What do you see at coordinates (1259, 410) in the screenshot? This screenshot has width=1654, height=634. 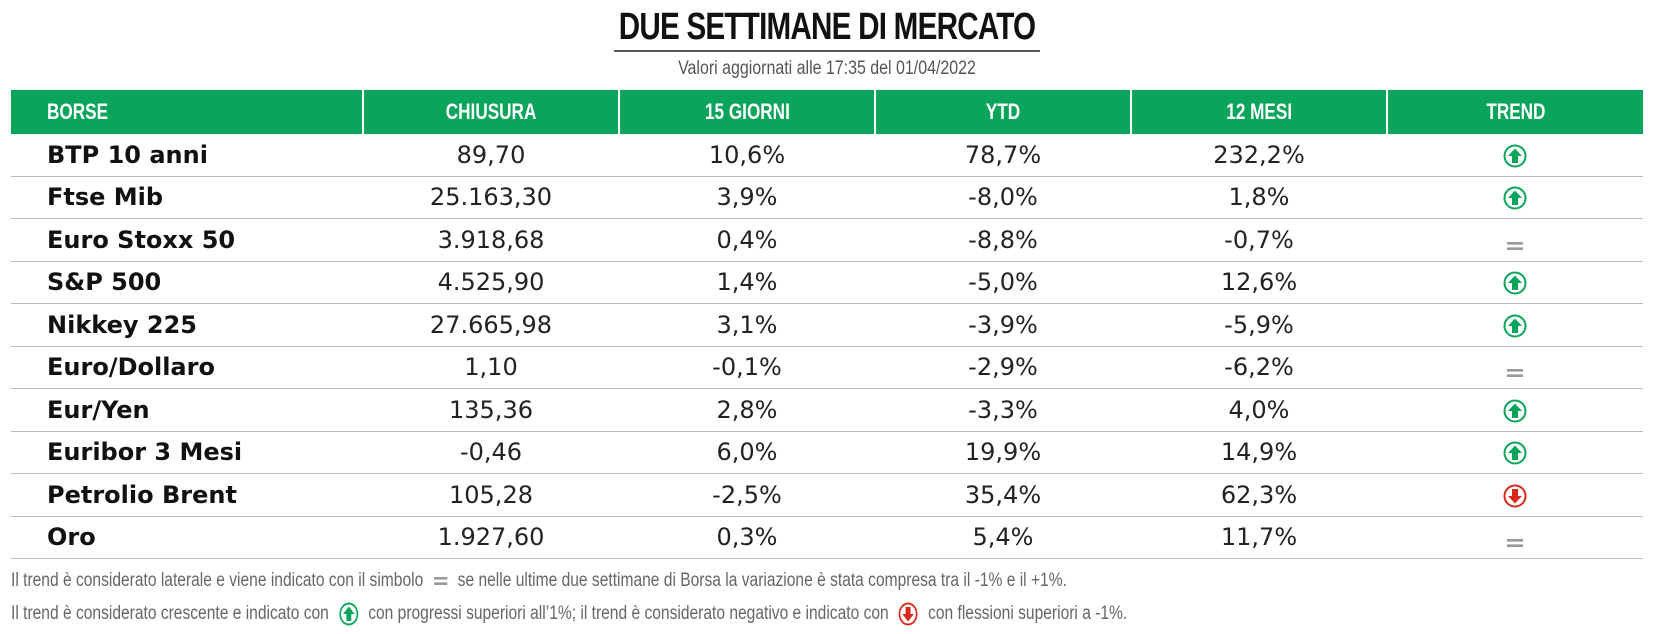 I see `cell-12-mesi: 4,0%` at bounding box center [1259, 410].